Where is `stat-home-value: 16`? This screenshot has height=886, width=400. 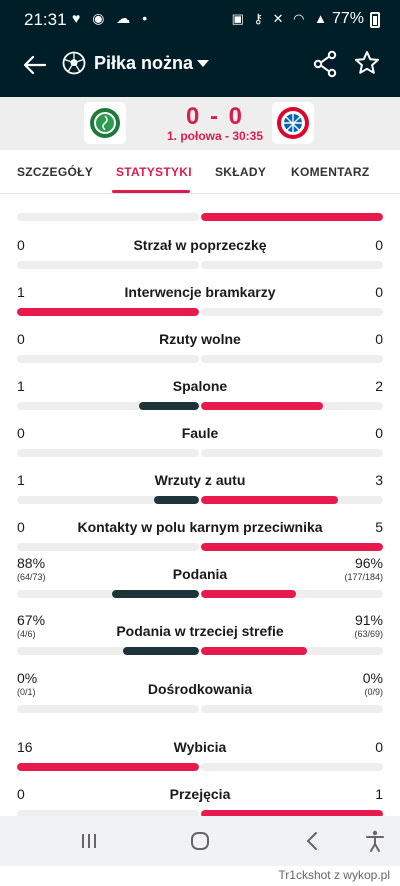
stat-home-value: 16 is located at coordinates (25, 747).